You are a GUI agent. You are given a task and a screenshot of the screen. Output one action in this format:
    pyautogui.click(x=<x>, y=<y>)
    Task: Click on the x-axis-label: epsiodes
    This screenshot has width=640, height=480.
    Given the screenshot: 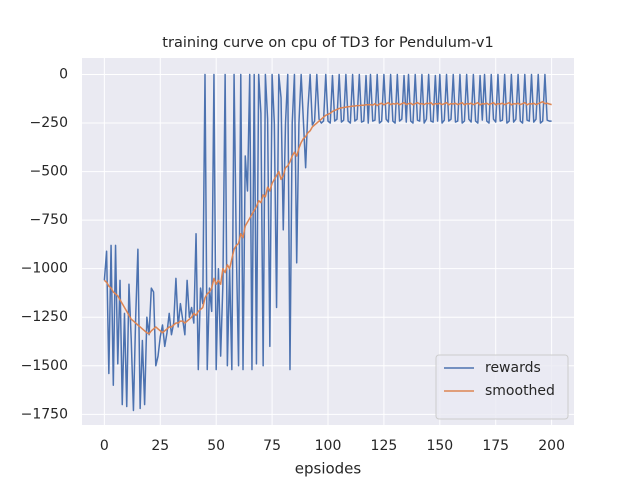 What is the action you would take?
    pyautogui.click(x=328, y=469)
    